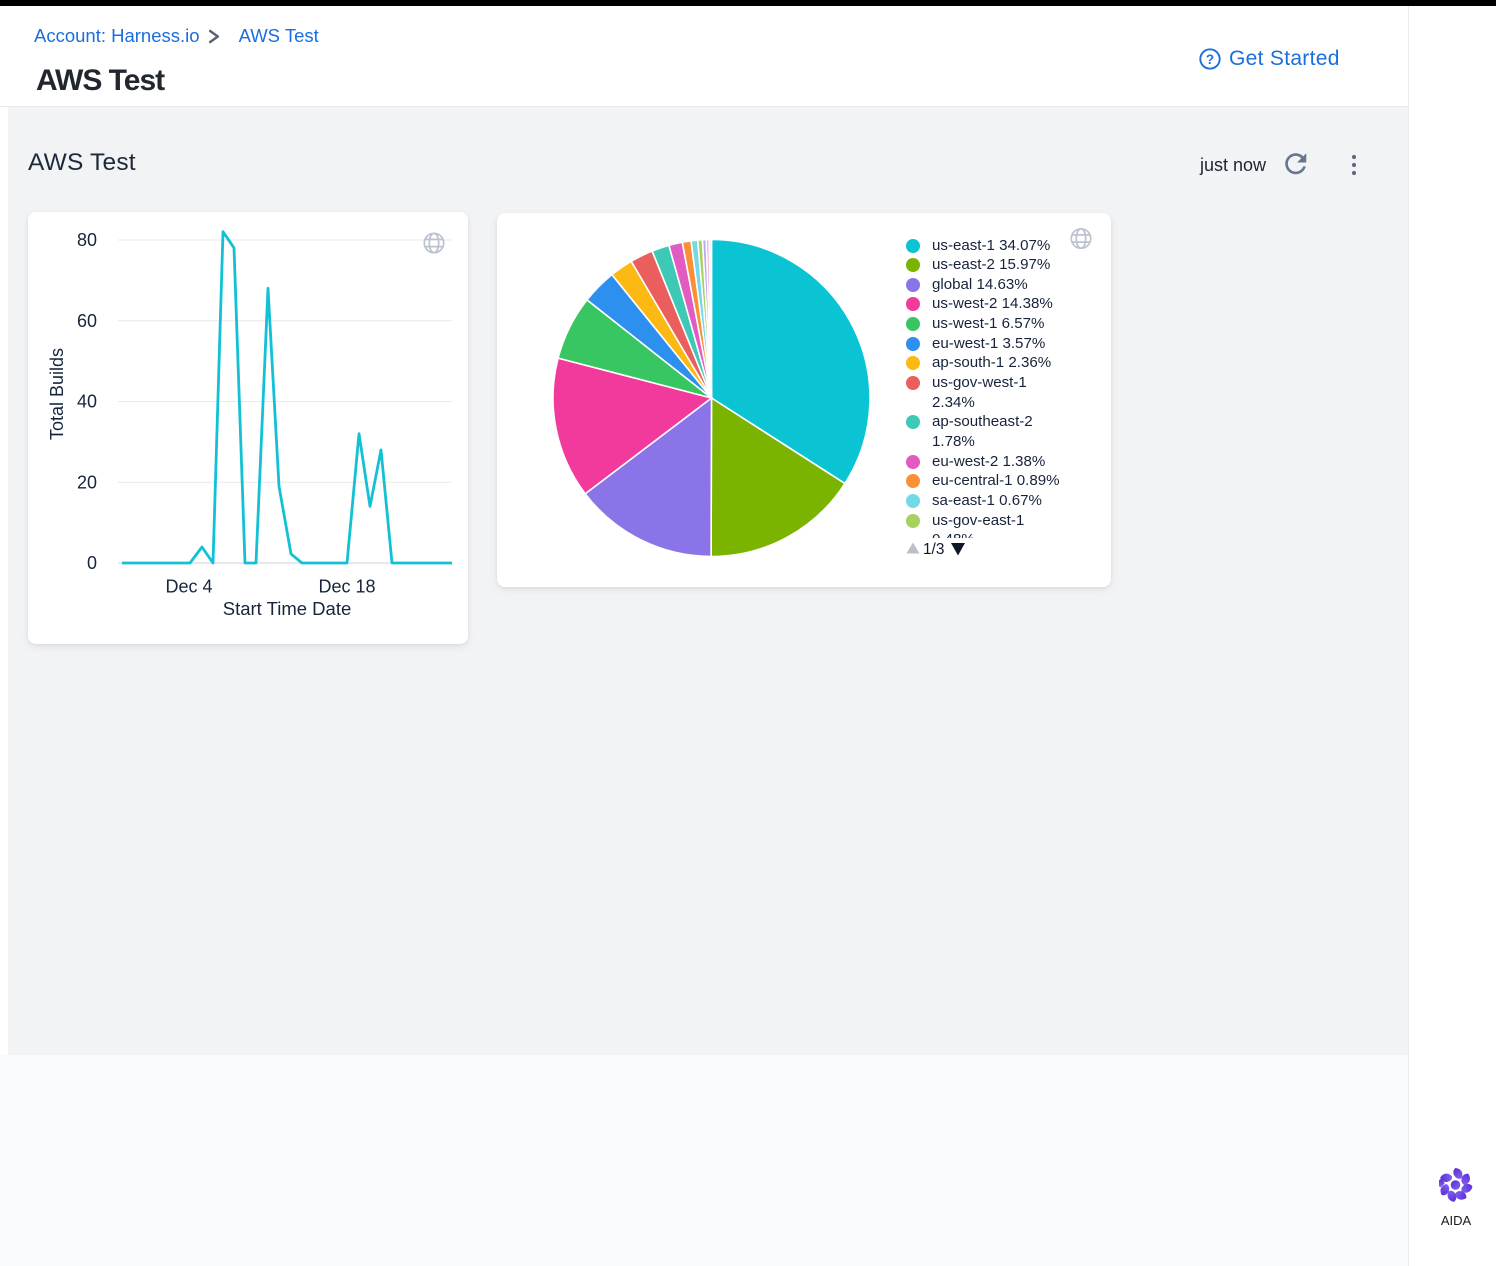 Image resolution: width=1496 pixels, height=1266 pixels. What do you see at coordinates (933, 549) in the screenshot?
I see `svg-text: 1/3` at bounding box center [933, 549].